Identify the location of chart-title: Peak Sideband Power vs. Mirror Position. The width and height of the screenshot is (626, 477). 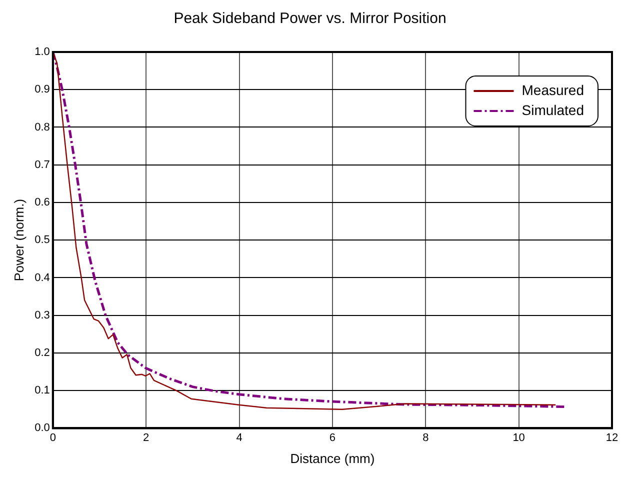
(310, 19).